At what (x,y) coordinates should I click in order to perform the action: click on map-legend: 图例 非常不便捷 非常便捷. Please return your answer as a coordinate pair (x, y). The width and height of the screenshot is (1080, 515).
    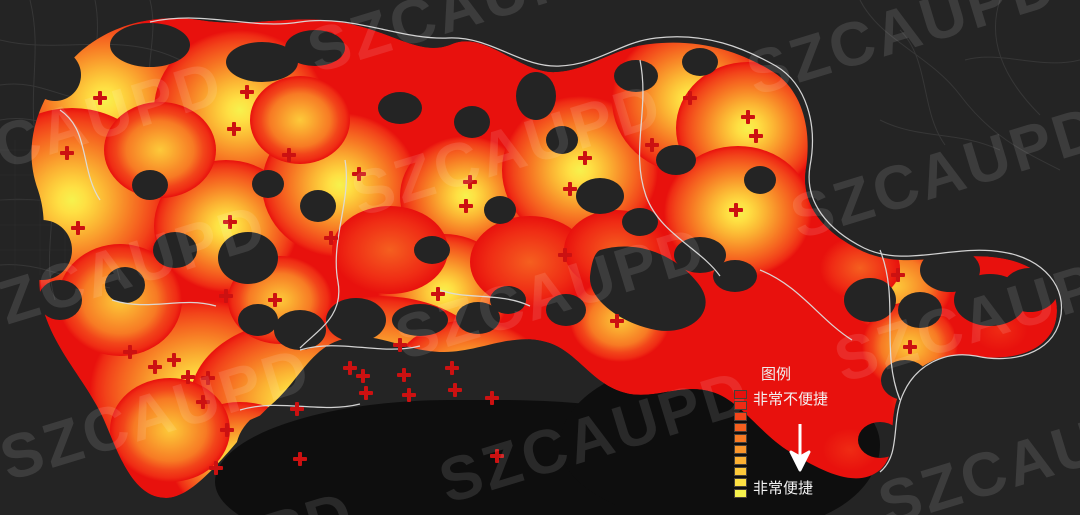
    Looking at the image, I should click on (804, 430).